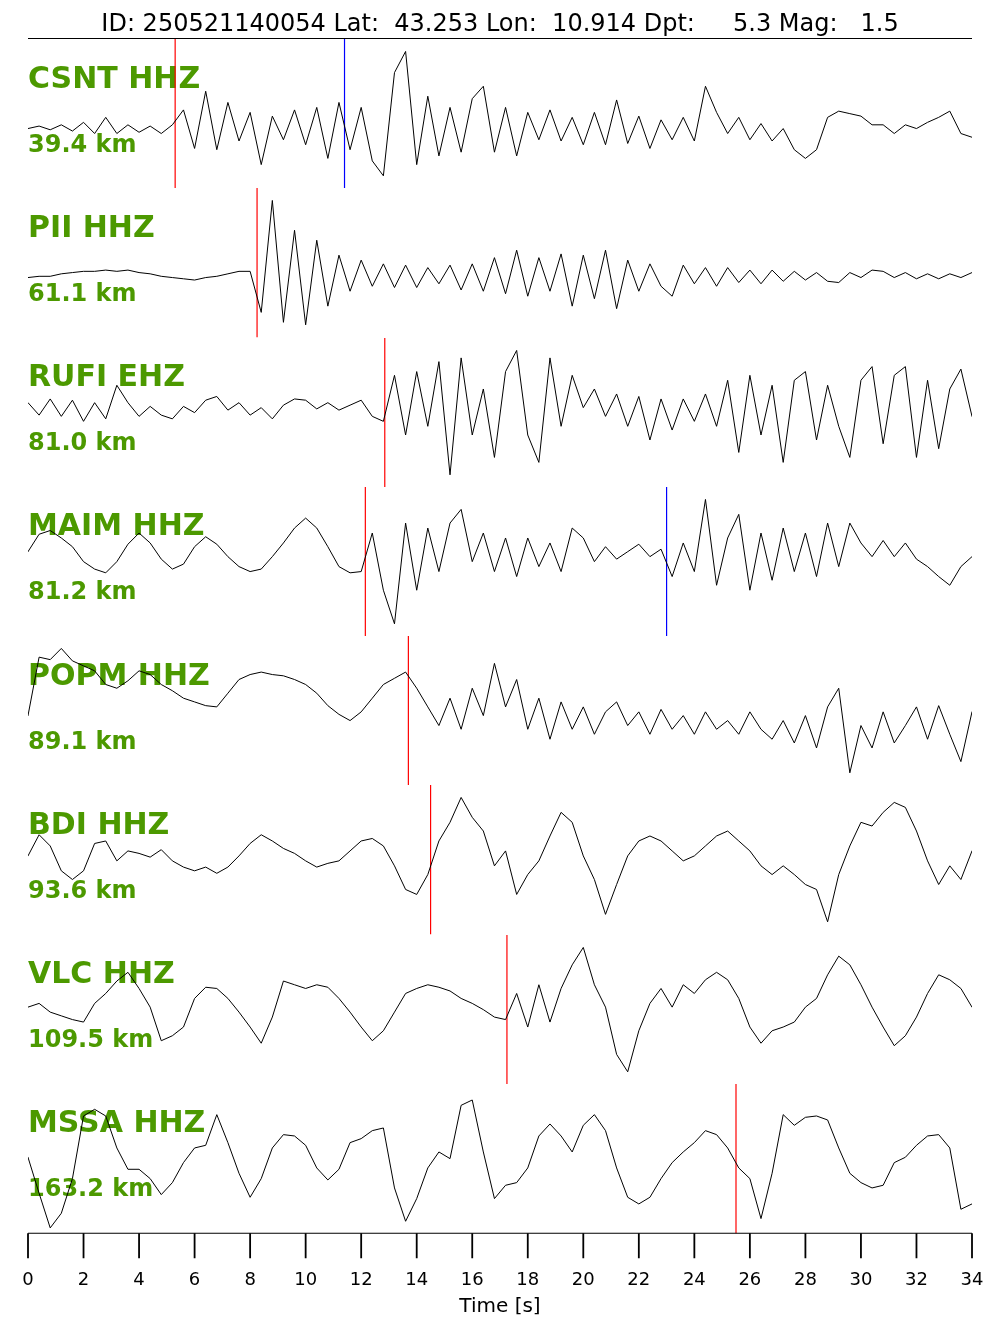 The height and width of the screenshot is (1333, 1000). I want to click on x-tick-label: 10, so click(306, 1278).